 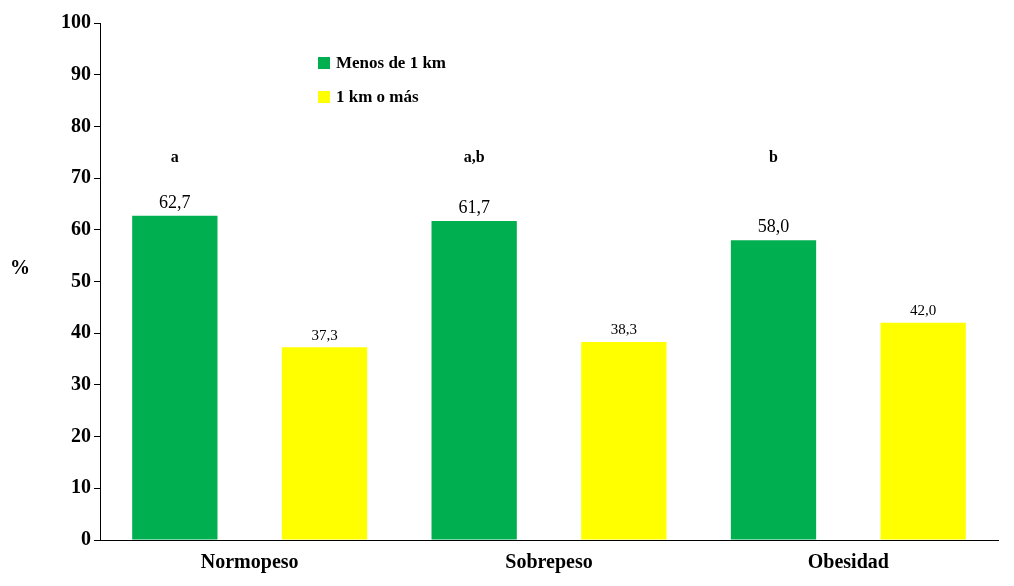 I want to click on y-tick-label: 70, so click(x=81, y=176).